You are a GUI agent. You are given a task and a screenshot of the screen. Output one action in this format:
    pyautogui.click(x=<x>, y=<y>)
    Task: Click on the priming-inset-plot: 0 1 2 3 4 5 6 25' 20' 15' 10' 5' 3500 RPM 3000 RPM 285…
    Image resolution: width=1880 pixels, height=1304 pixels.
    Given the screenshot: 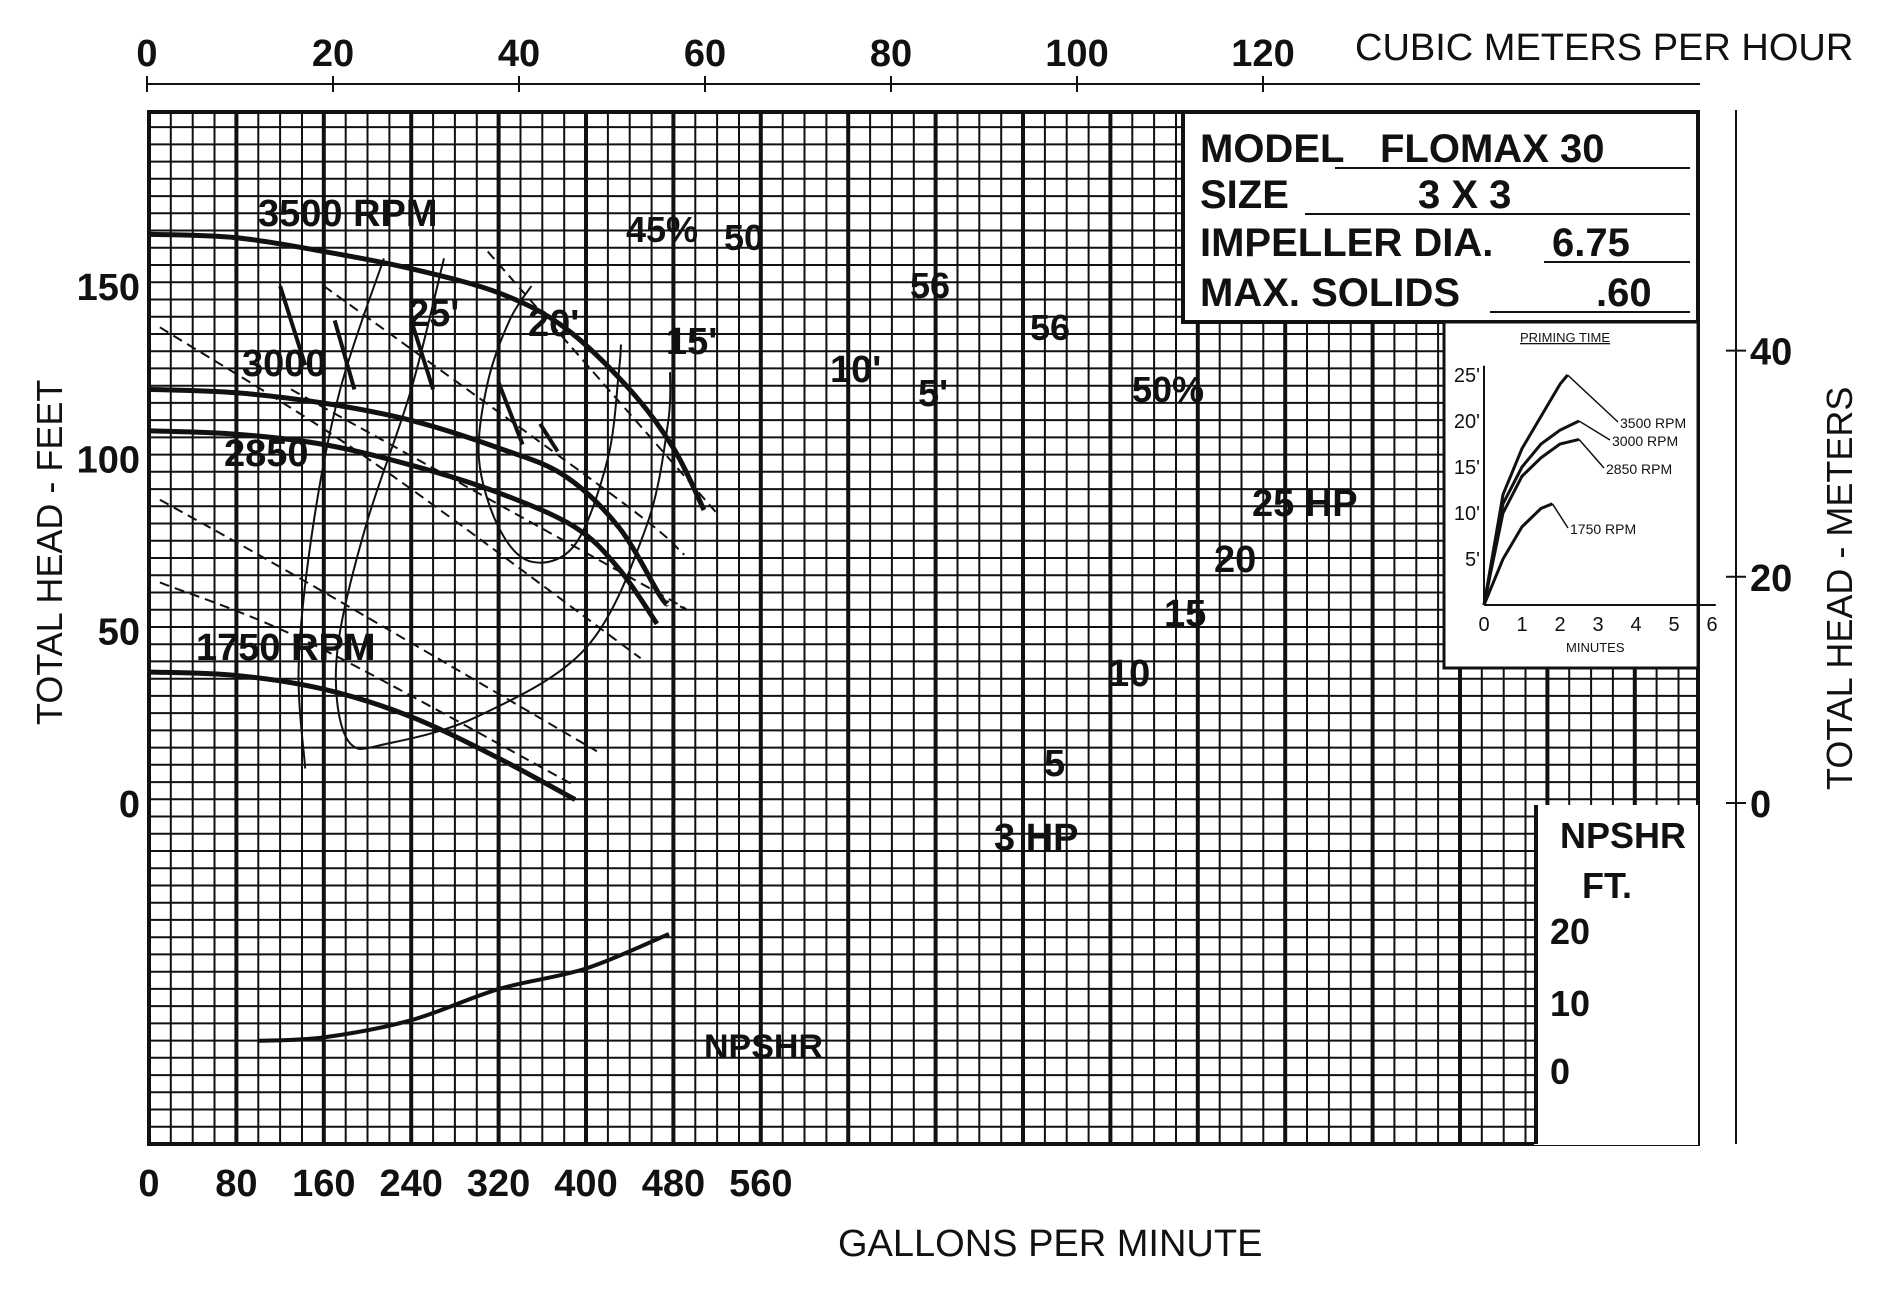 What is the action you would take?
    pyautogui.click(x=1586, y=500)
    